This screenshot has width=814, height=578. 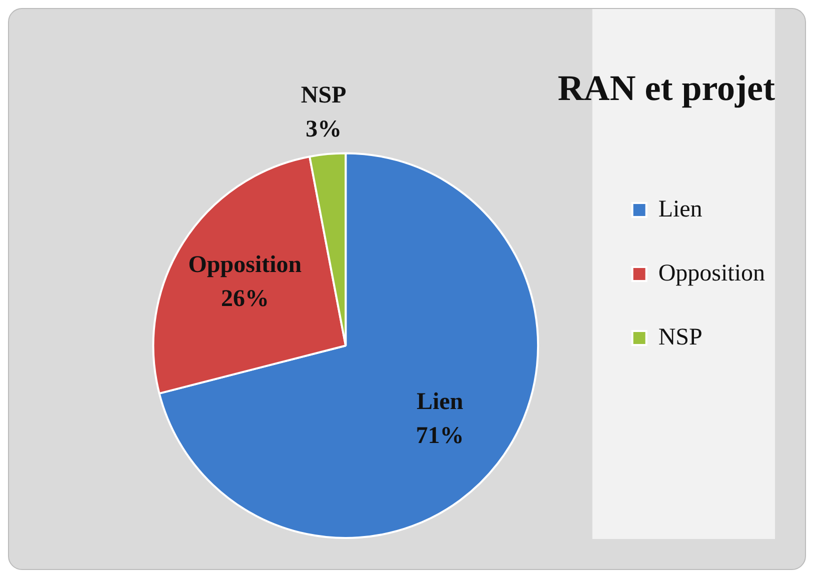 I want to click on data-label: 71%, so click(x=440, y=435).